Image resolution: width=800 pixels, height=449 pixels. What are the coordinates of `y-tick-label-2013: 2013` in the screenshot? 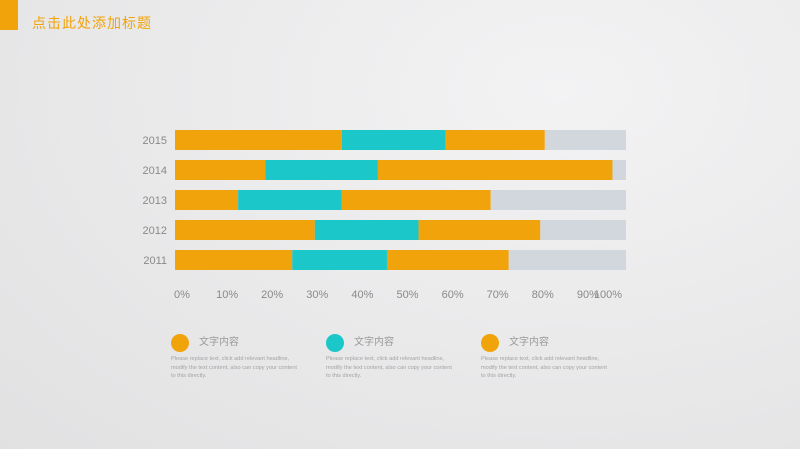 It's located at (155, 201).